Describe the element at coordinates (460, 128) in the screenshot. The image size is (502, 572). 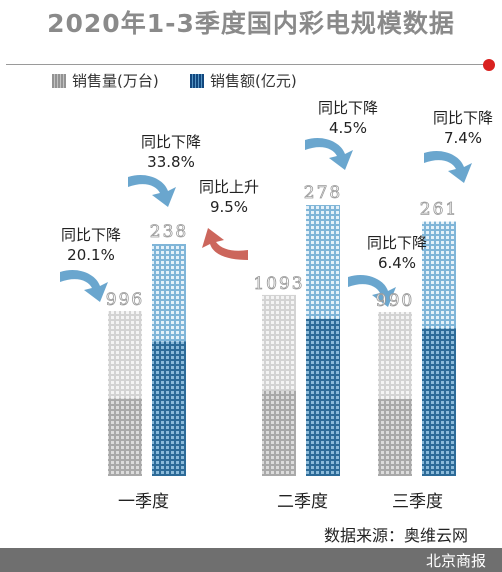
I see `yoy-annotation-6: 同比下降 7.4%` at that location.